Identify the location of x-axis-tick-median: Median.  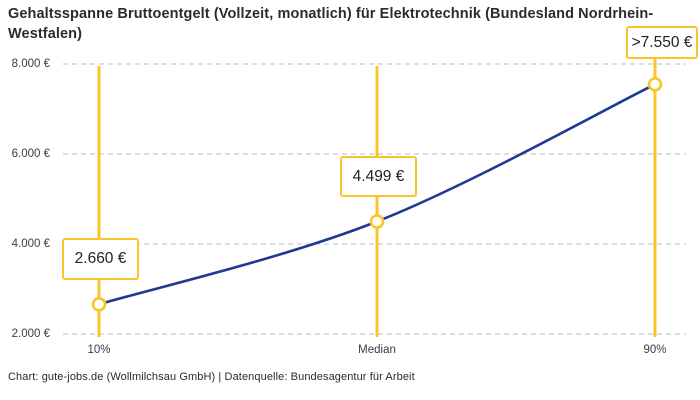
(377, 350).